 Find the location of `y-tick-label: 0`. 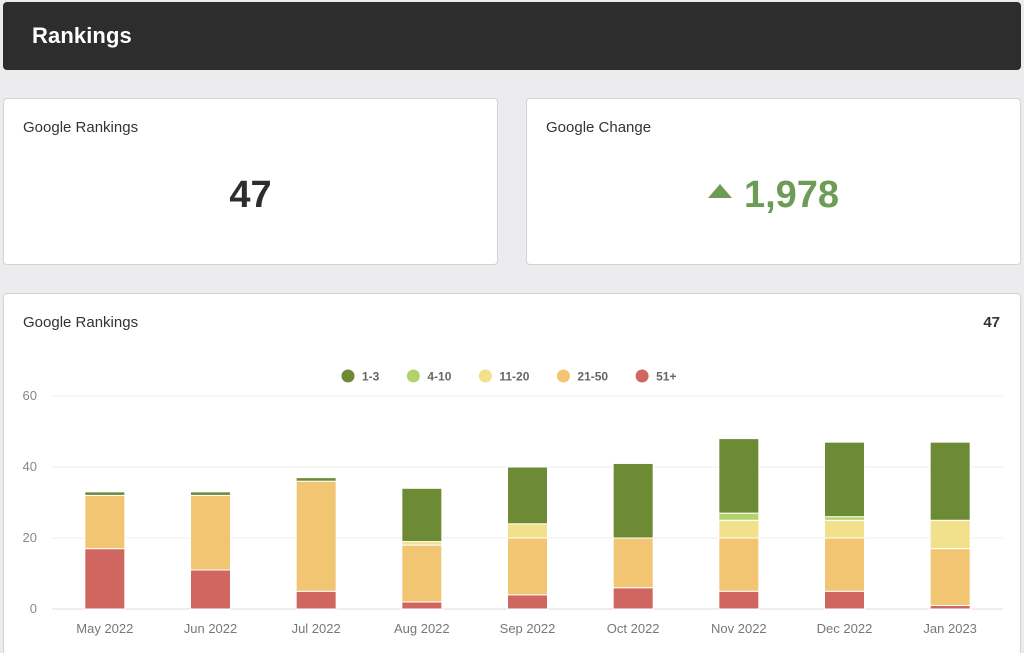

y-tick-label: 0 is located at coordinates (33, 608).